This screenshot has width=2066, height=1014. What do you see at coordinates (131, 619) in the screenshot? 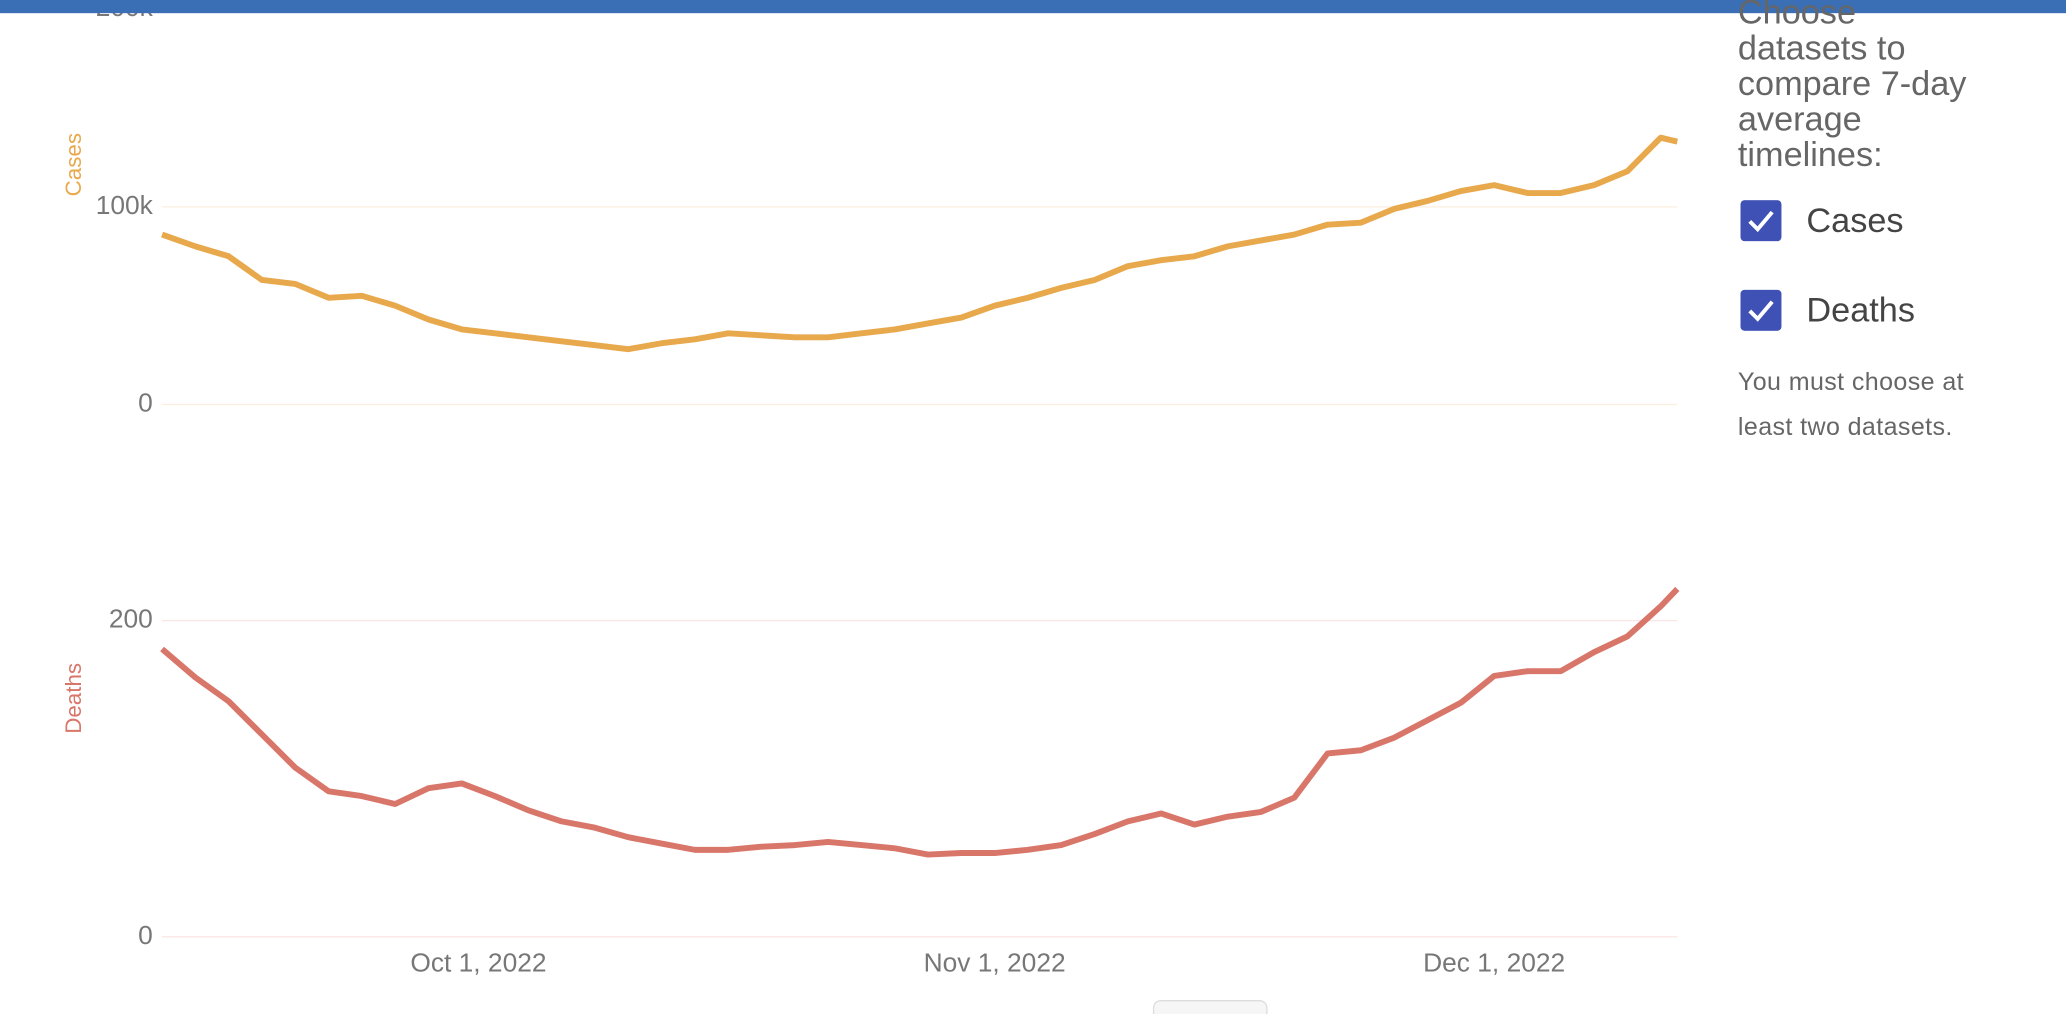
I see `y-tick-label: 200` at bounding box center [131, 619].